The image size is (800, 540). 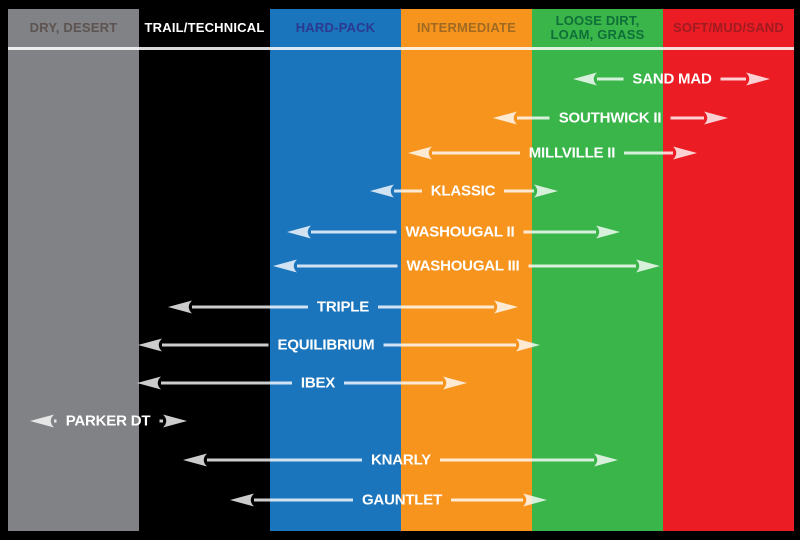 I want to click on column-header-dry-desert: DRY, DESERT, so click(x=73, y=28).